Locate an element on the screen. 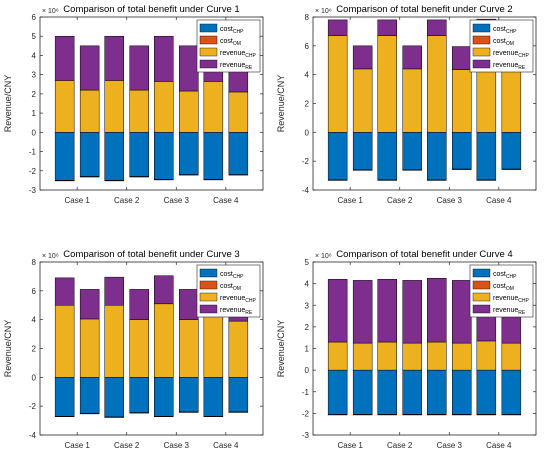  legend-label: revenueCHP is located at coordinates (511, 299).